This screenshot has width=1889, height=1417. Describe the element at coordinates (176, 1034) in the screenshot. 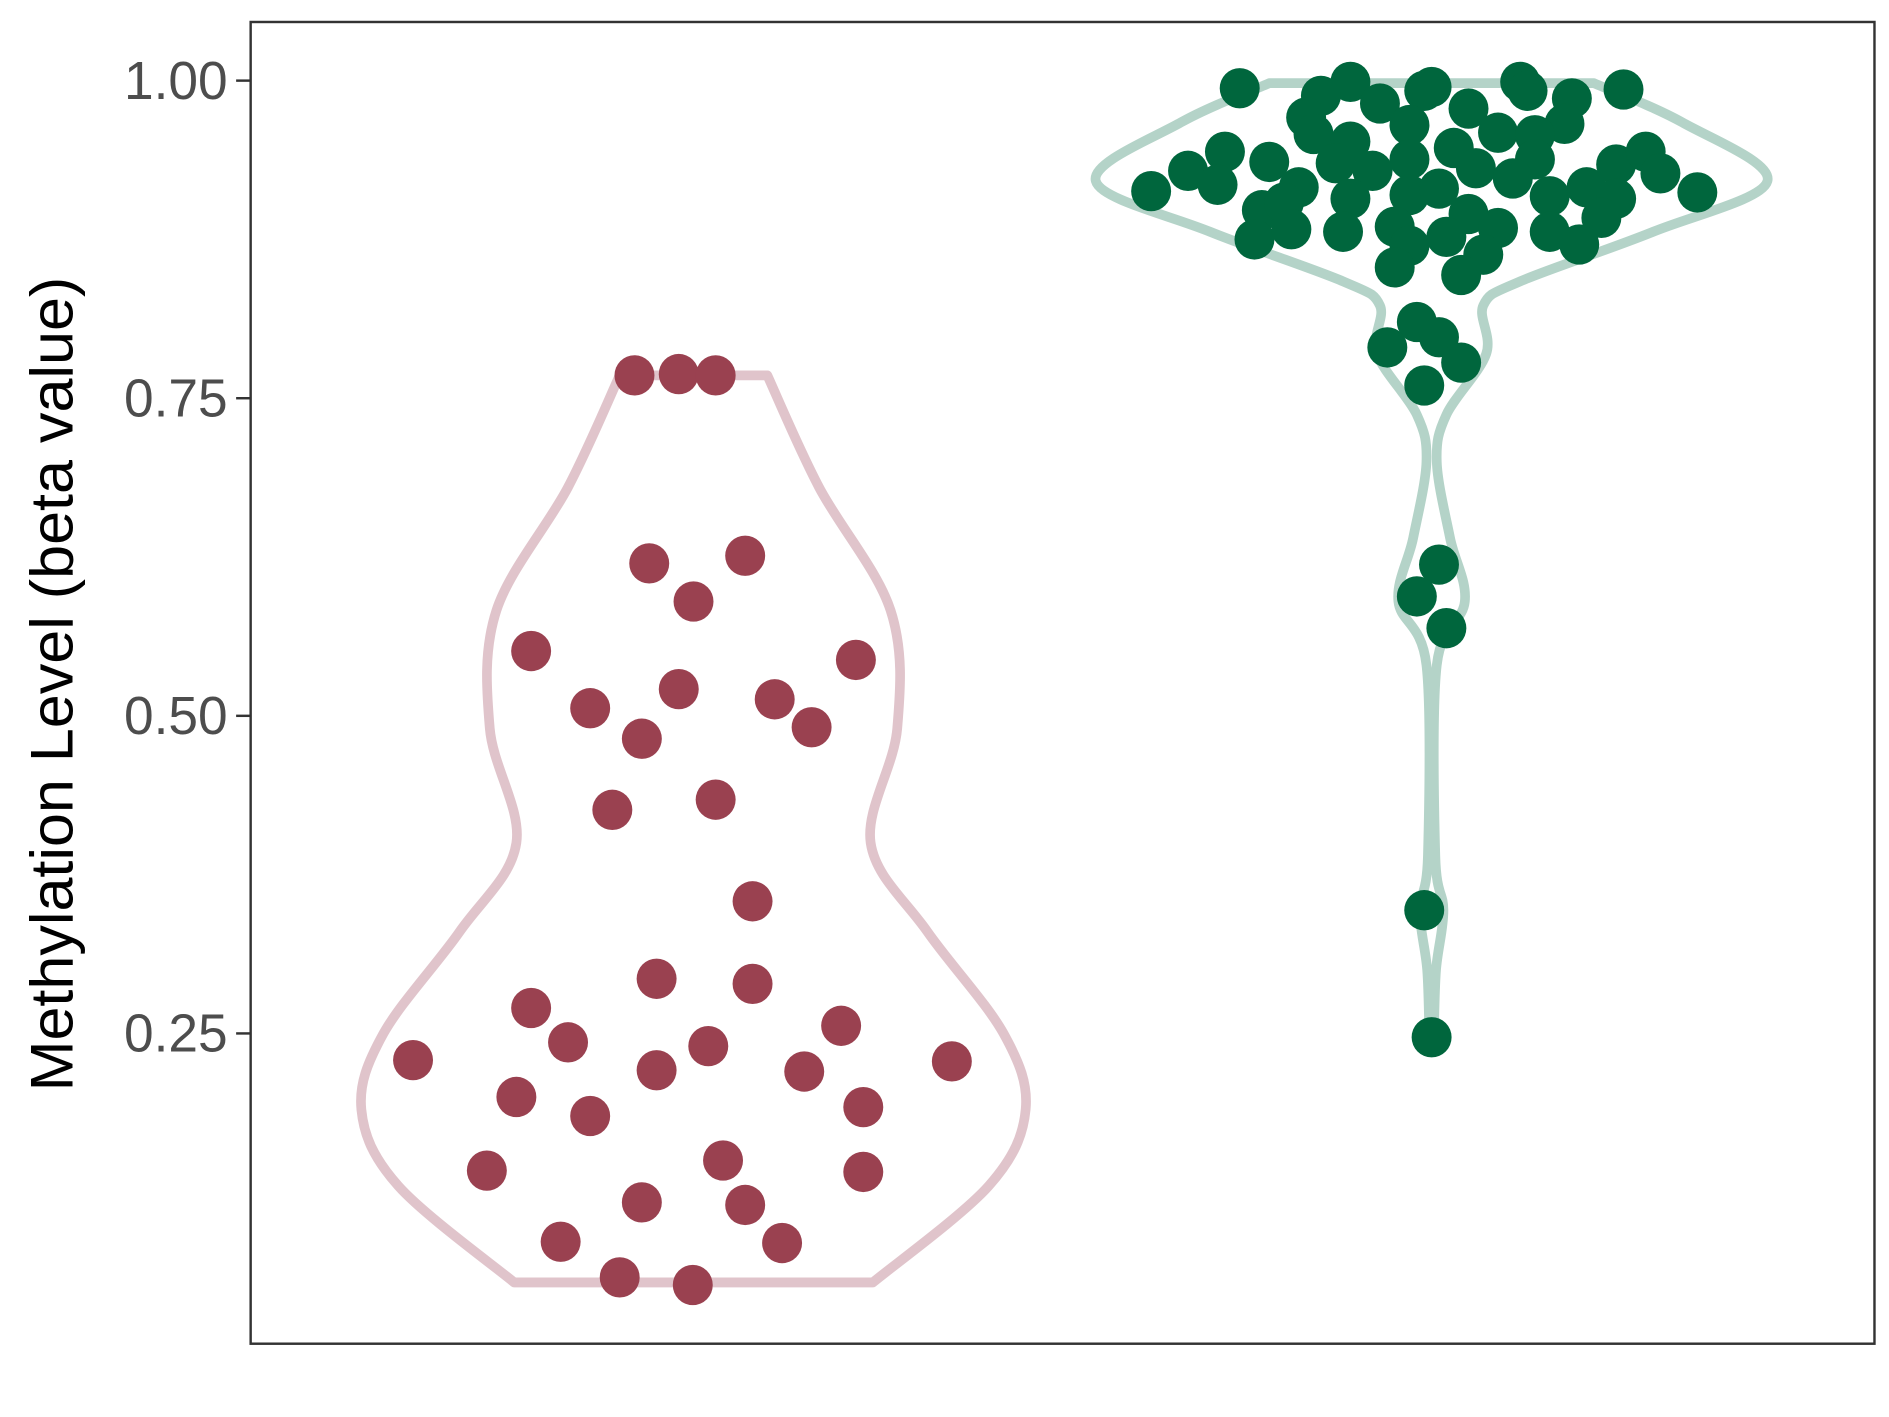

I see `y-tick-label: 0.25` at that location.